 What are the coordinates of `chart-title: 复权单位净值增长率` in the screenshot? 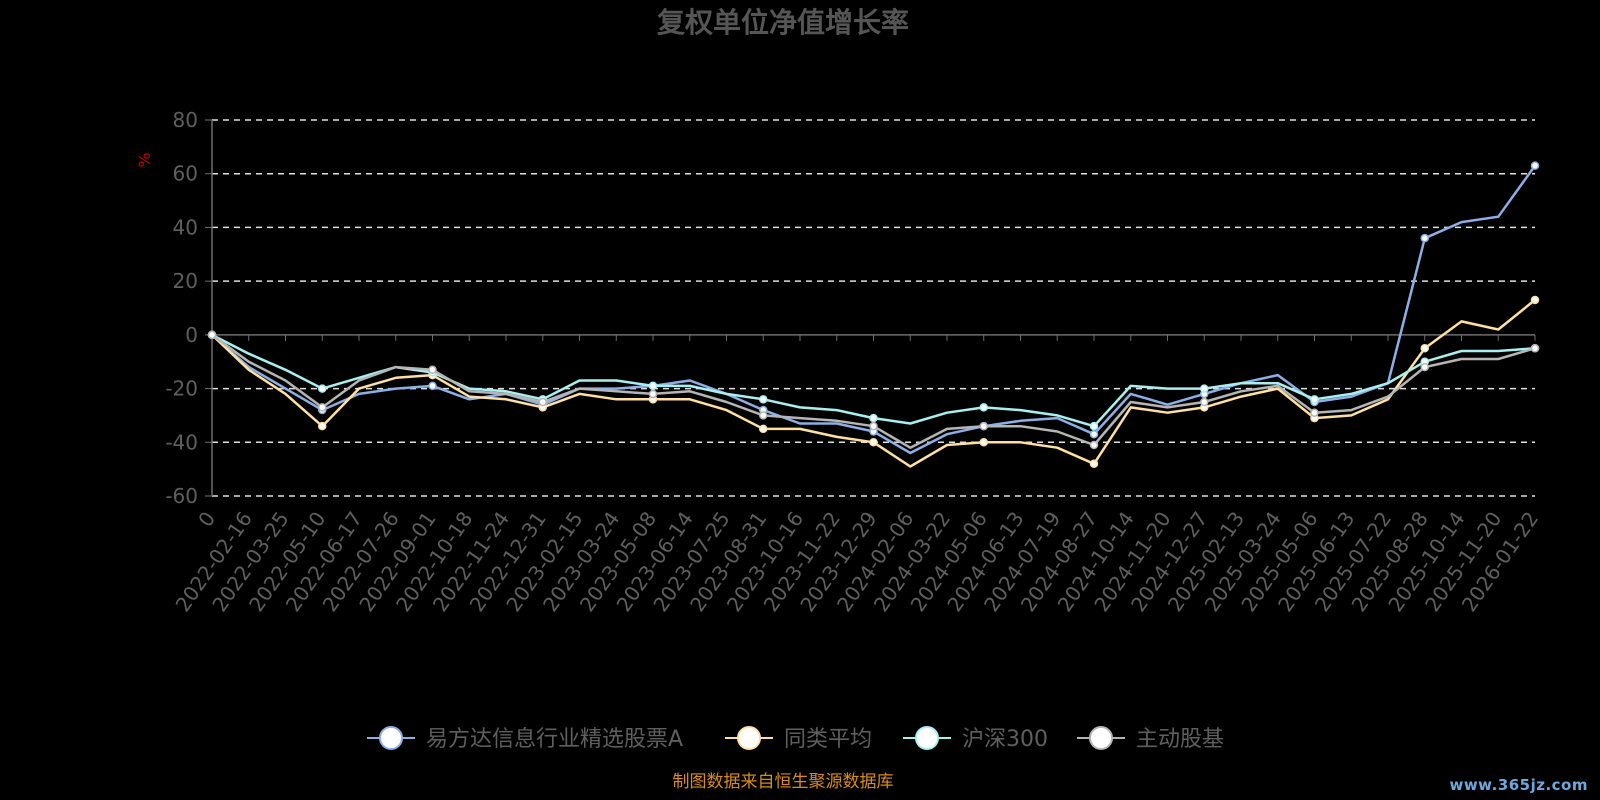 It's located at (783, 22).